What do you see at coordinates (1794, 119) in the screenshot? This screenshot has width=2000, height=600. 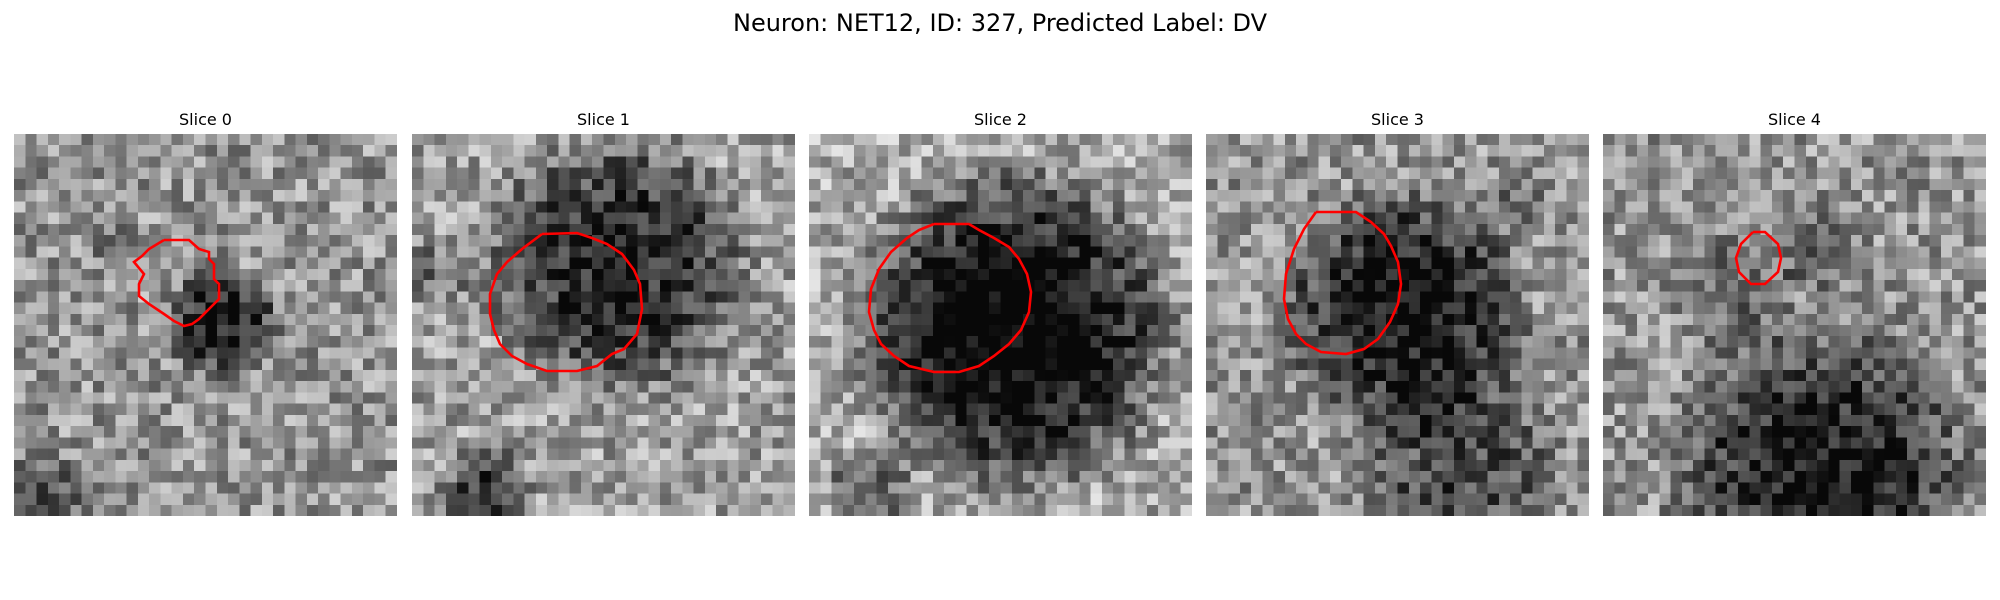 I see `slice-title-4: Slice 4` at bounding box center [1794, 119].